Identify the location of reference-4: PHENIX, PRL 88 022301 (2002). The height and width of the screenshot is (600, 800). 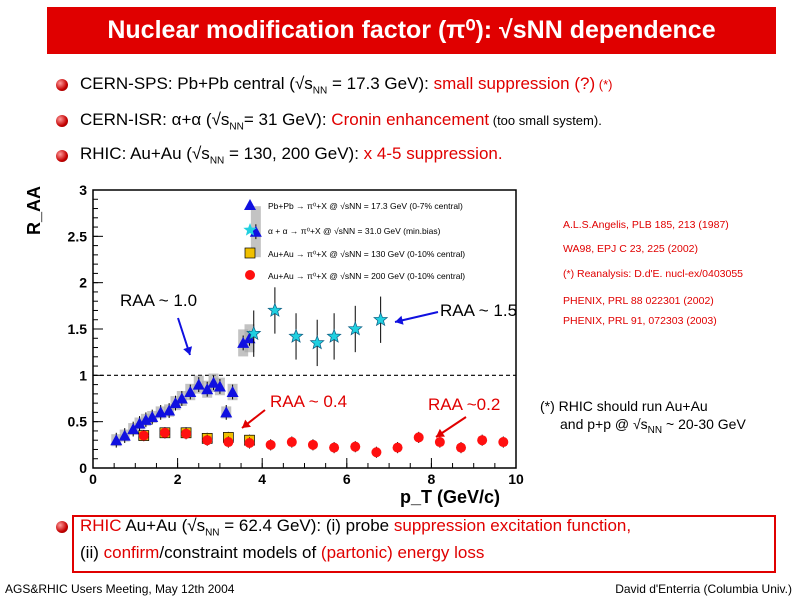
(638, 301).